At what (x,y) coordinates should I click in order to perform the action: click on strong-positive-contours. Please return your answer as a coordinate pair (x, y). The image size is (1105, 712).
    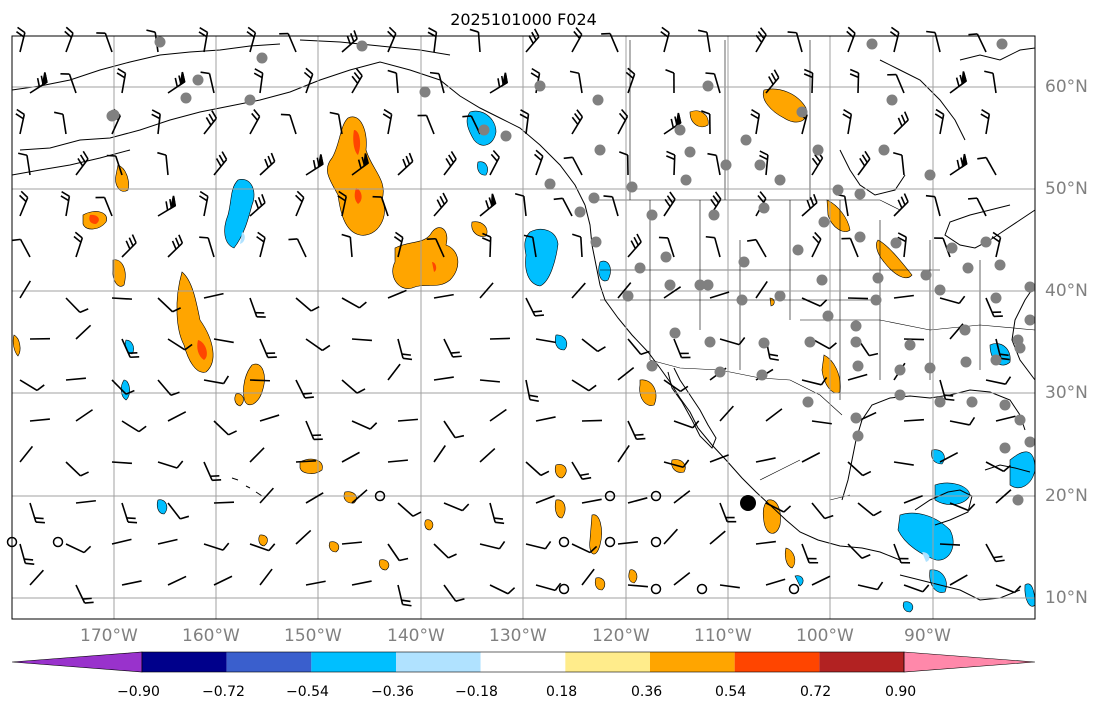
    Looking at the image, I should click on (263, 245).